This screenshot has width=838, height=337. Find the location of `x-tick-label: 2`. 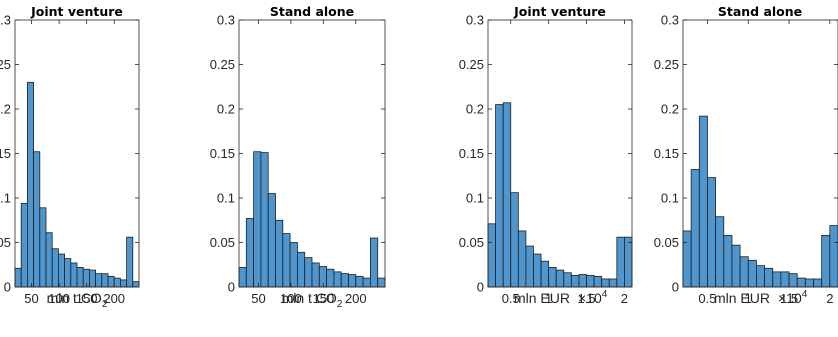

x-tick-label: 2 is located at coordinates (829, 298).